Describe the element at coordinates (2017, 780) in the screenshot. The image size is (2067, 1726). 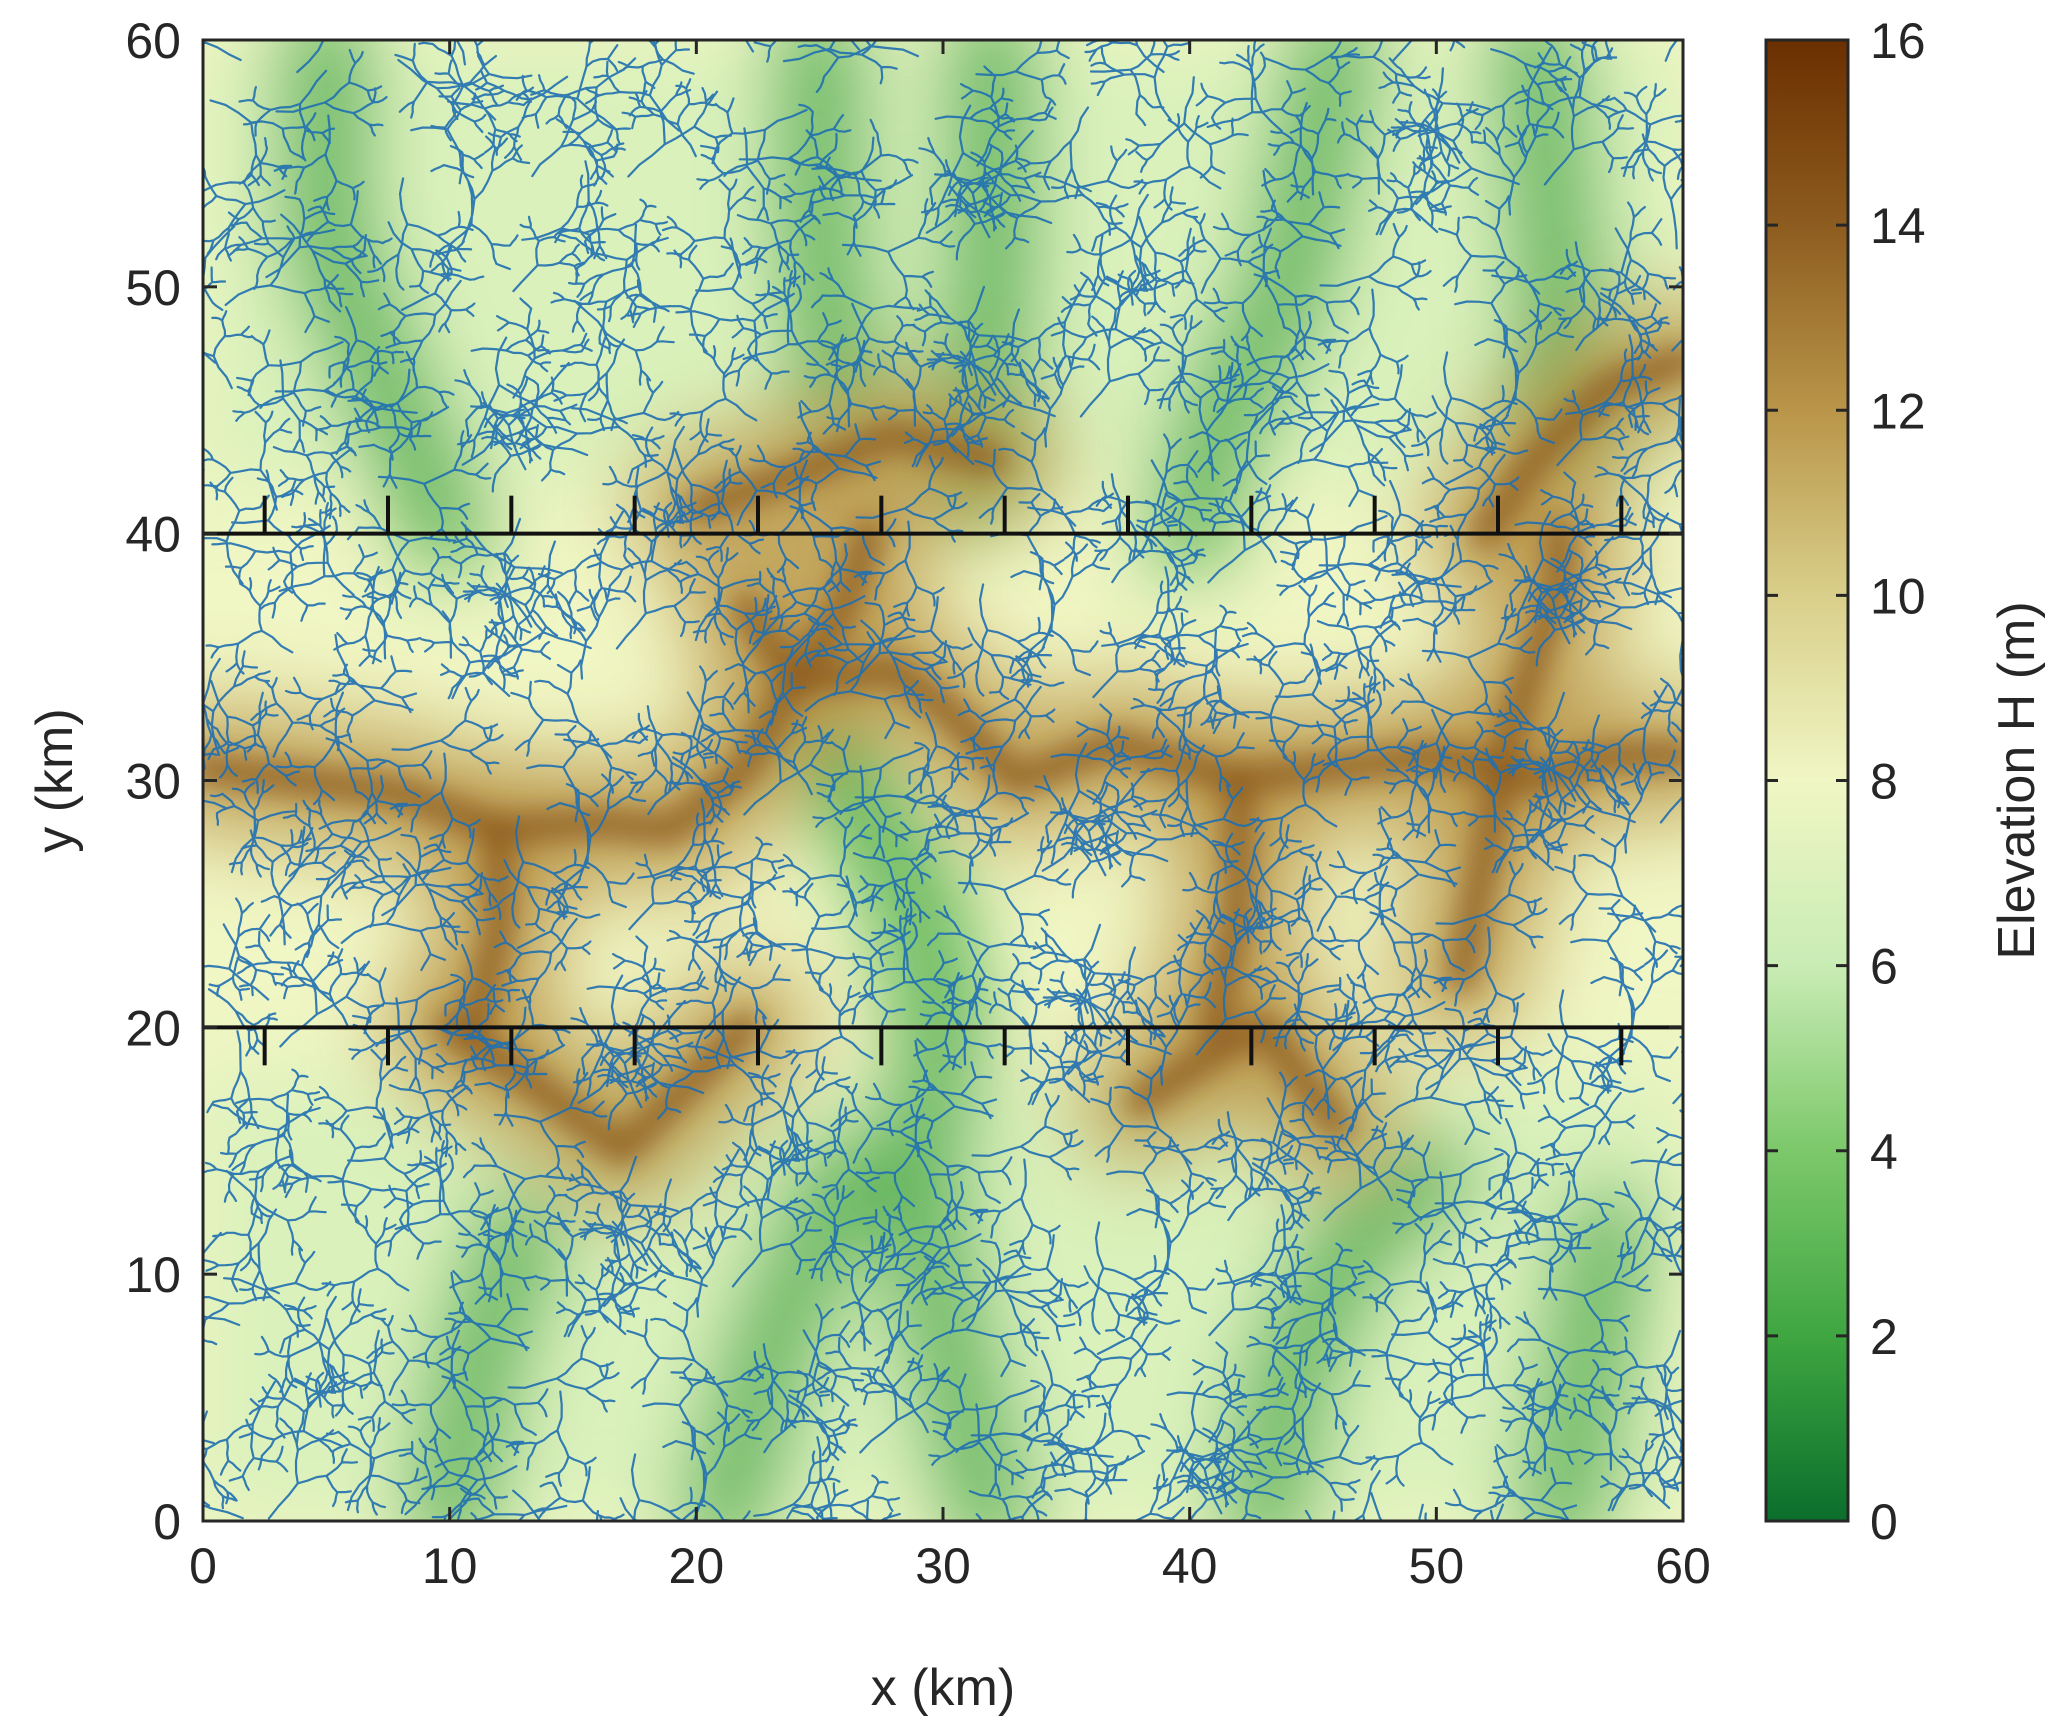
I see `colorbar-label: Elevation H (m)` at that location.